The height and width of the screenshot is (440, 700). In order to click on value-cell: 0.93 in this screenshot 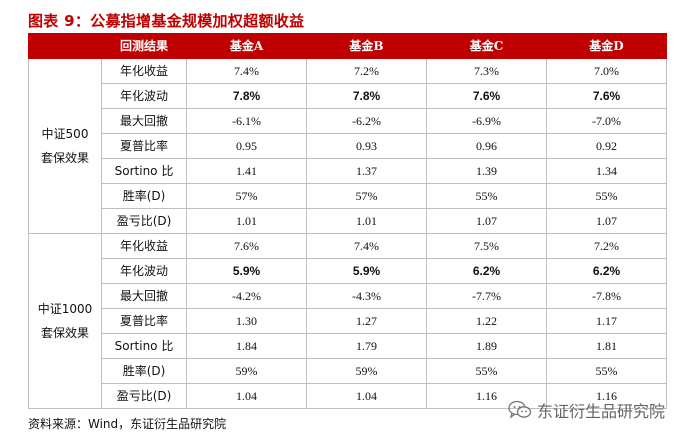, I will do `click(366, 146)`.